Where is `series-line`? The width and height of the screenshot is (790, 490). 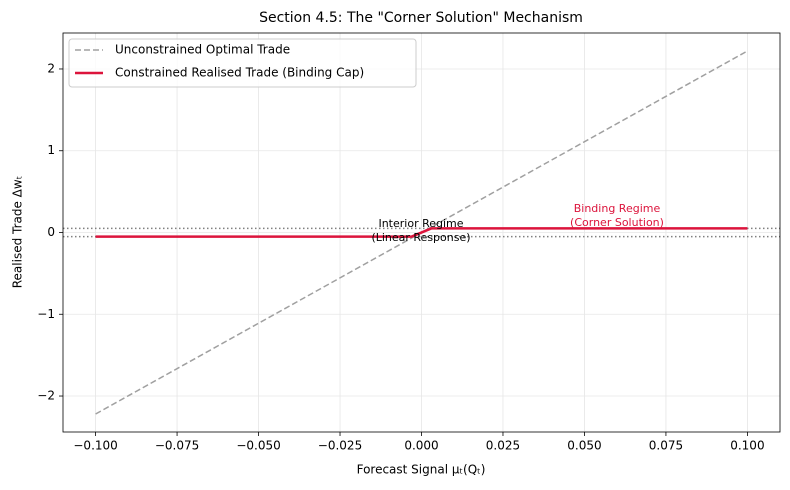 series-line is located at coordinates (421, 232).